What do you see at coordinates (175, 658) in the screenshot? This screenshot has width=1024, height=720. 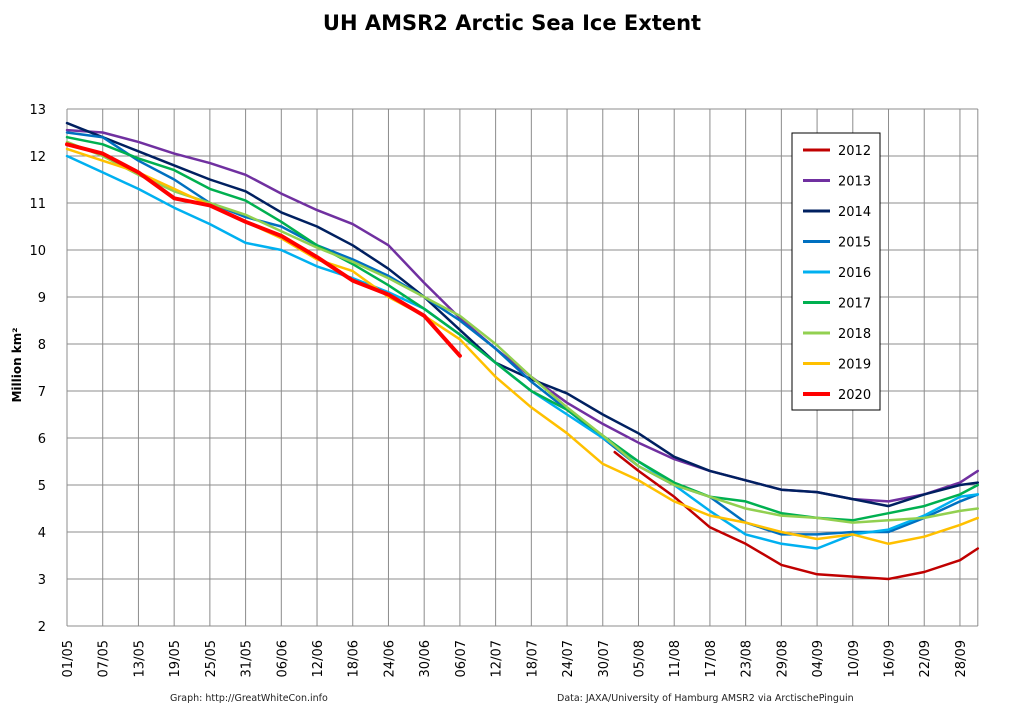 I see `x-tick-label: 19/05` at bounding box center [175, 658].